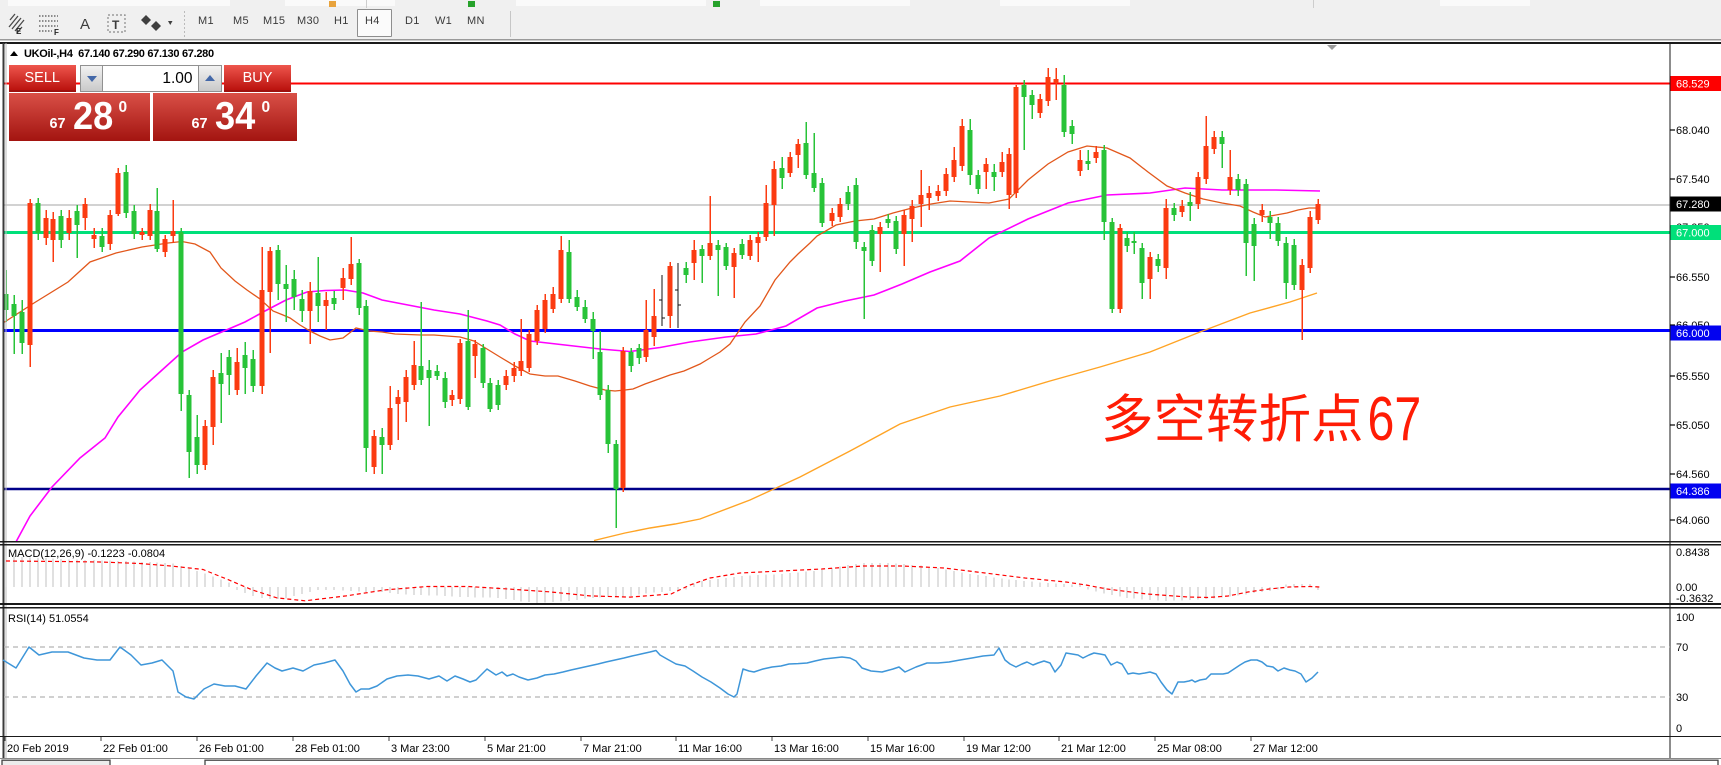  Describe the element at coordinates (1693, 377) in the screenshot. I see `svg-text: 65.550` at that location.